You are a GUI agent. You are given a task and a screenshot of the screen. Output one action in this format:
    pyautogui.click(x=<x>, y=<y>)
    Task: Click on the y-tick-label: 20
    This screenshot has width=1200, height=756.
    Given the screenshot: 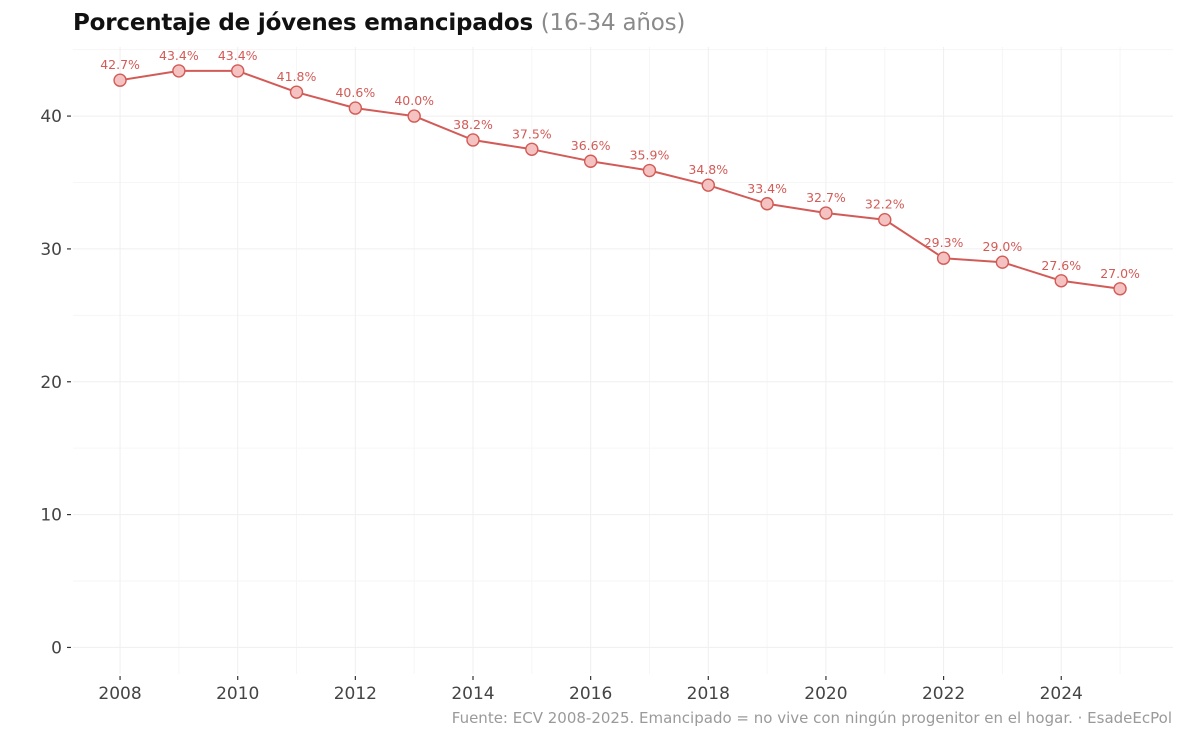 What is the action you would take?
    pyautogui.click(x=51, y=383)
    